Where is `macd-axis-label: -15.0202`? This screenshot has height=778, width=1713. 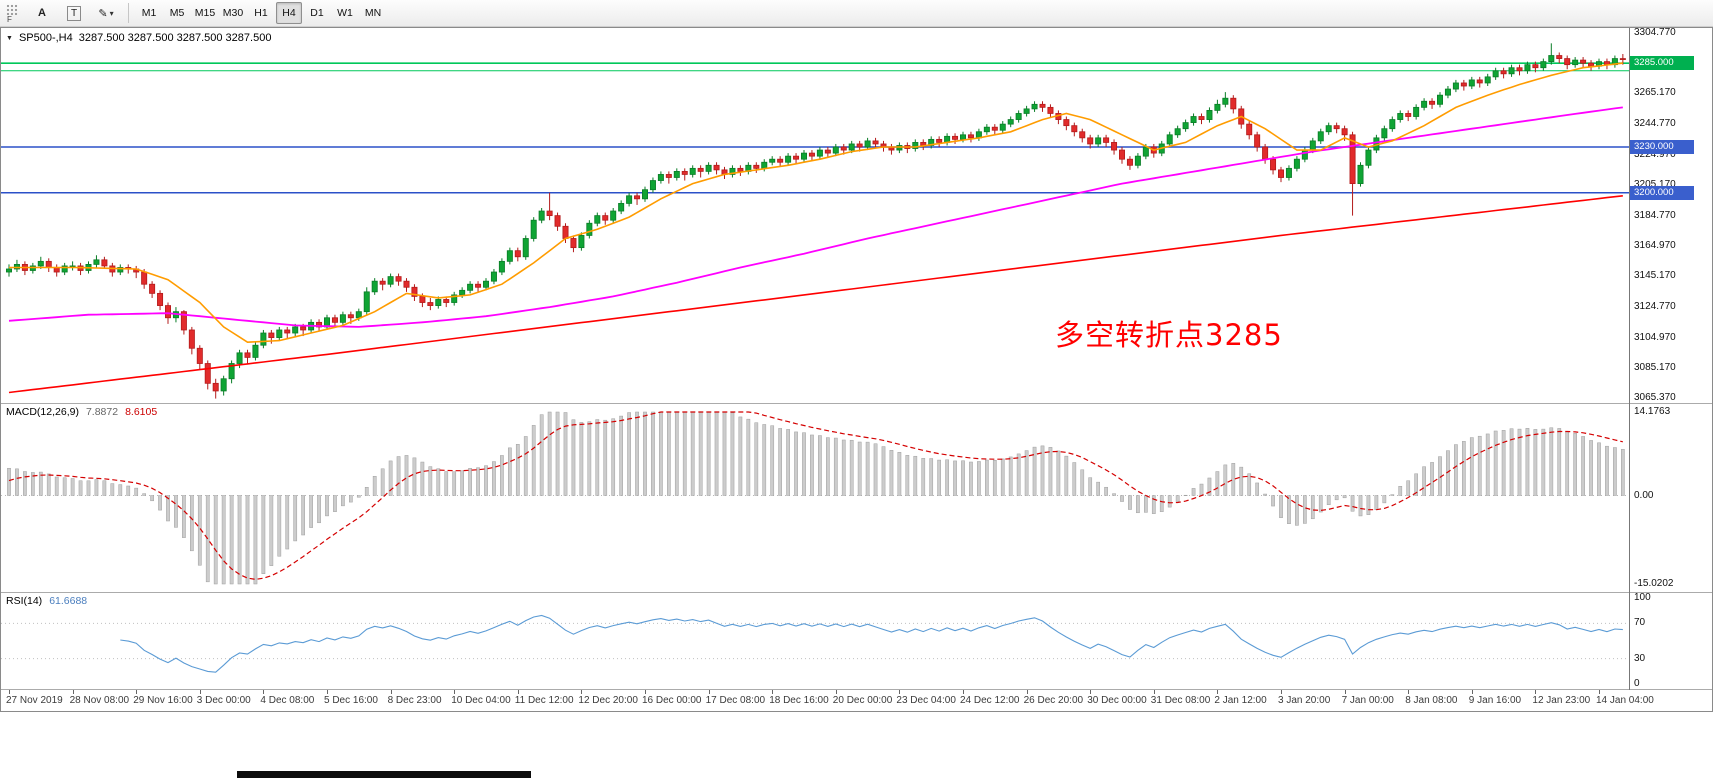 macd-axis-label: -15.0202 is located at coordinates (1654, 583).